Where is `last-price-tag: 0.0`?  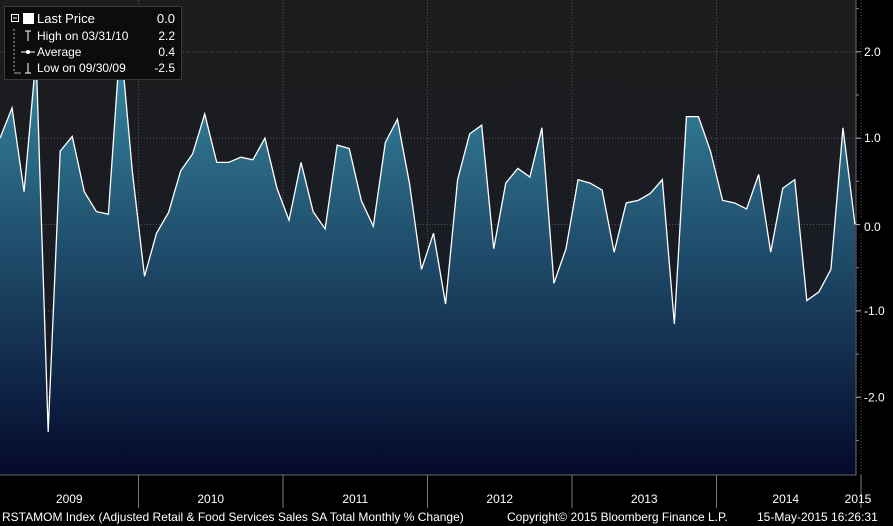 last-price-tag: 0.0 is located at coordinates (875, 226).